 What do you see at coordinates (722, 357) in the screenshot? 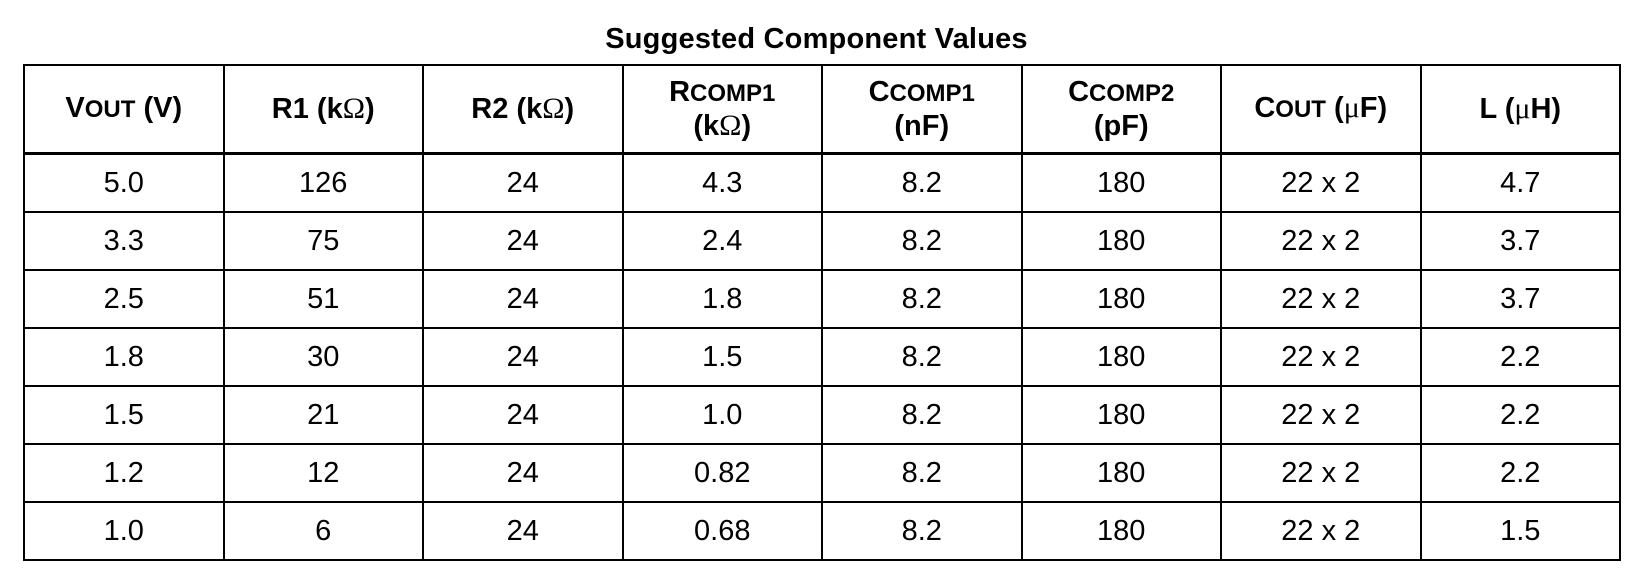
I see `cell-rcomp1: 1.5` at bounding box center [722, 357].